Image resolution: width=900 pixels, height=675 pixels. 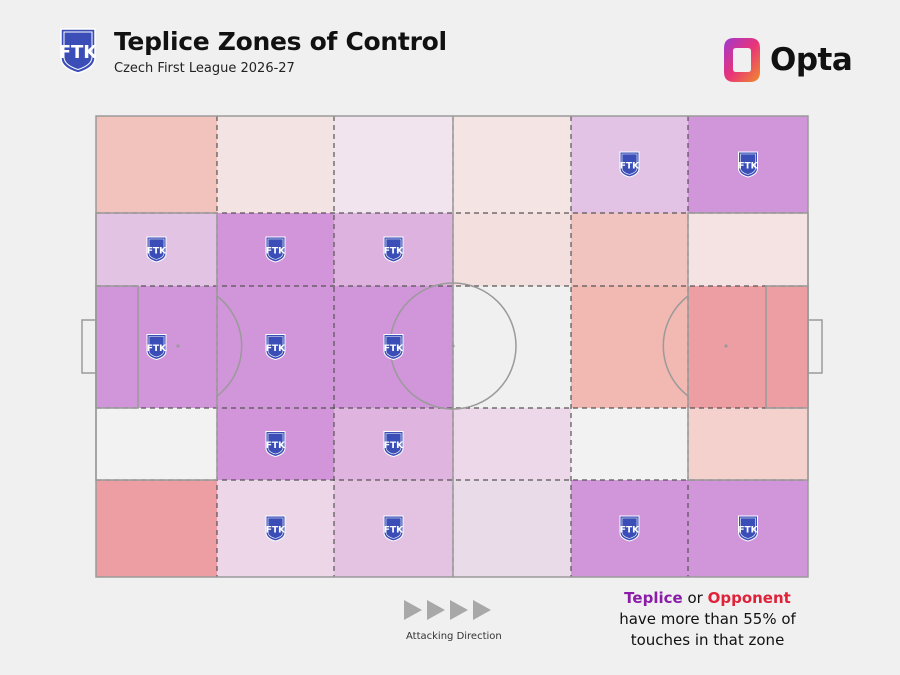 I want to click on legend-line-2: have more than 55% of, so click(x=707, y=619).